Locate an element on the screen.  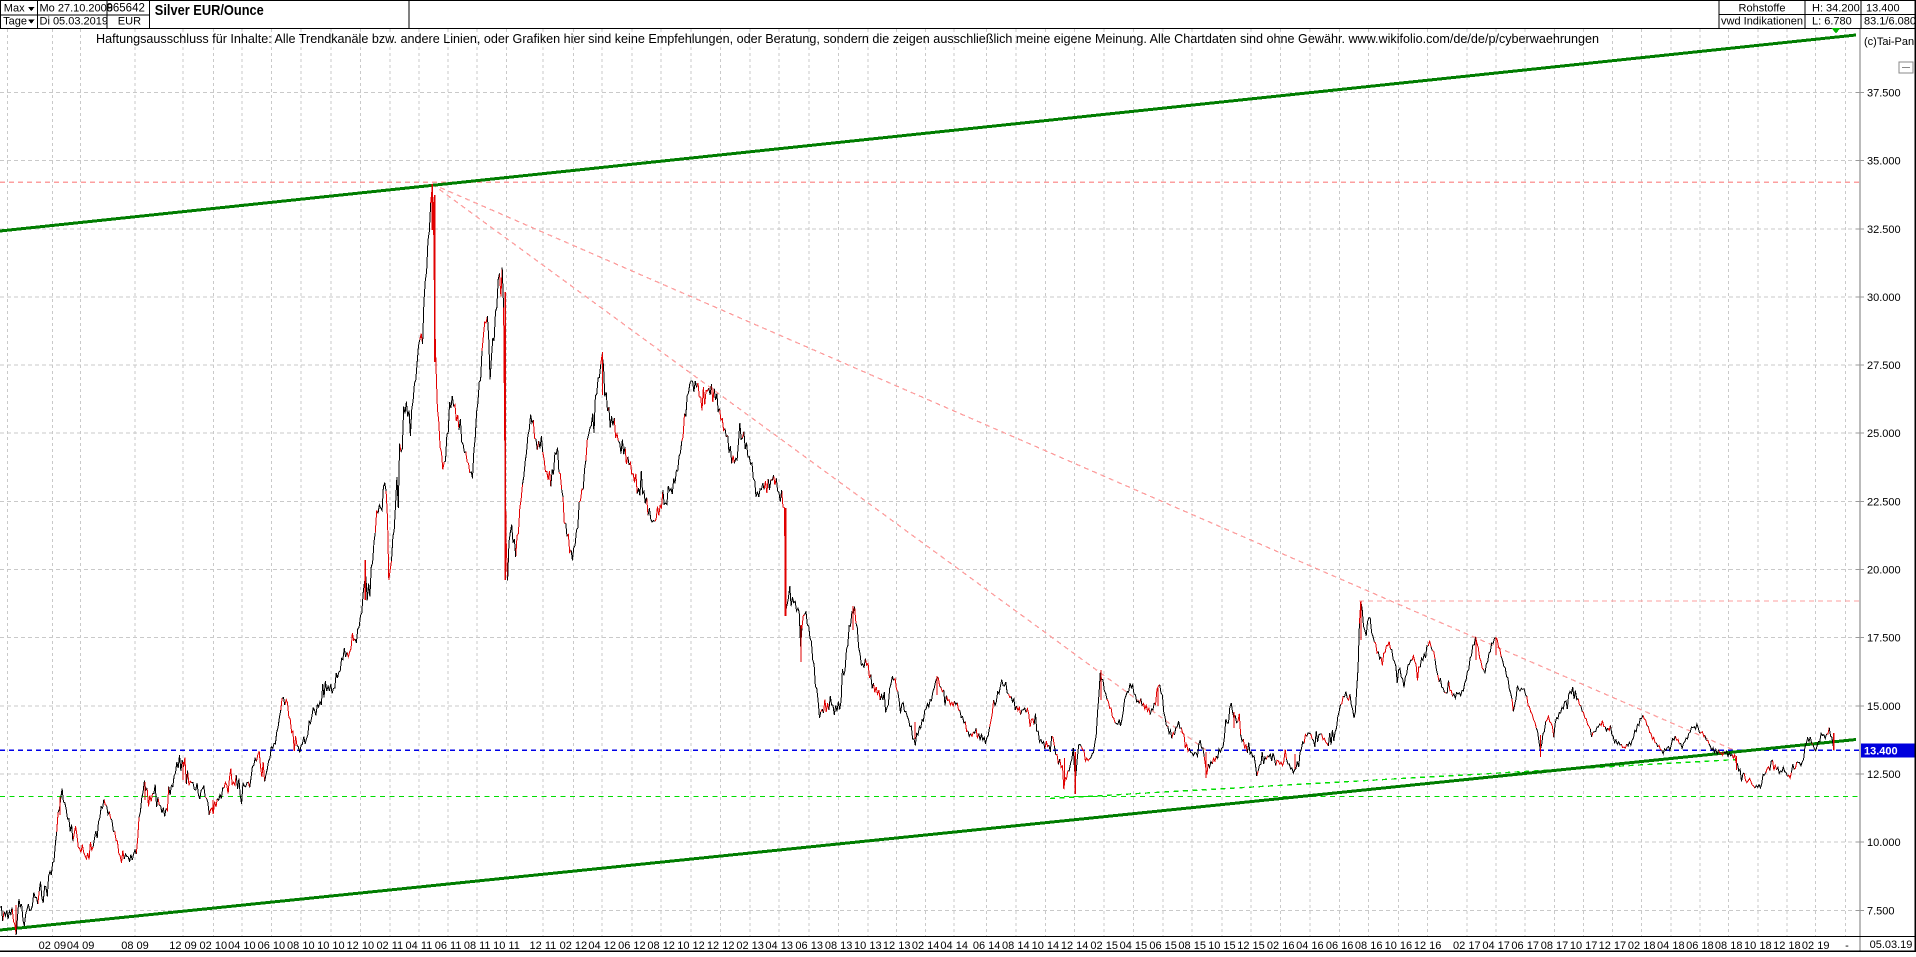
svg-text: 02 17 is located at coordinates (1467, 946).